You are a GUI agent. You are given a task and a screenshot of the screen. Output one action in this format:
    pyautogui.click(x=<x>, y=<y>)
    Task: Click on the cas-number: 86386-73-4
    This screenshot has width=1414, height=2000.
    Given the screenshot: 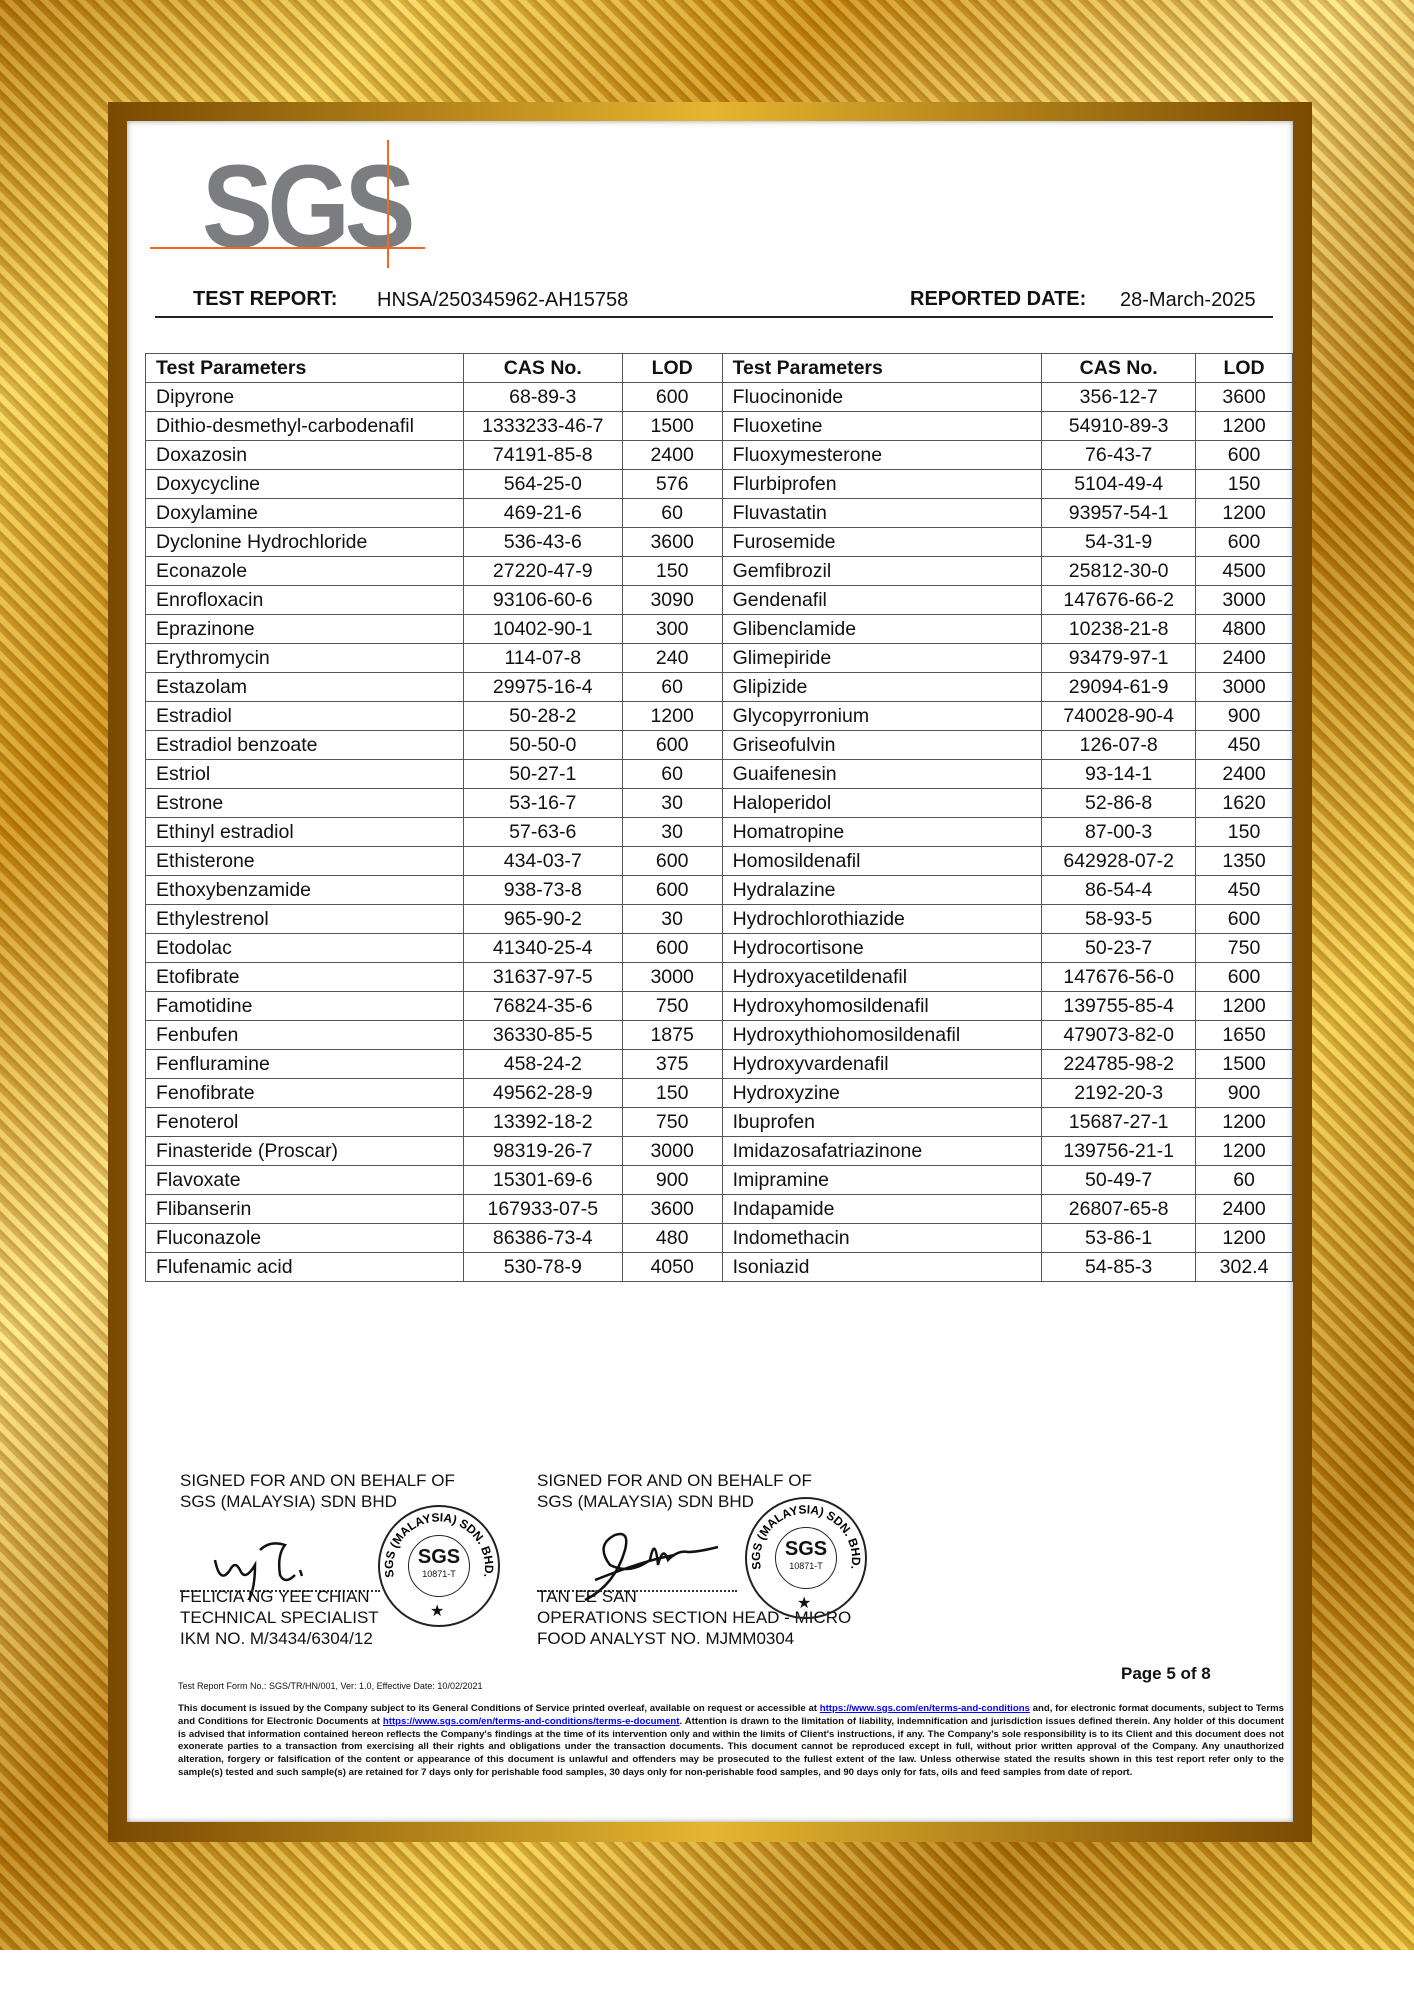 What is the action you would take?
    pyautogui.click(x=542, y=1238)
    